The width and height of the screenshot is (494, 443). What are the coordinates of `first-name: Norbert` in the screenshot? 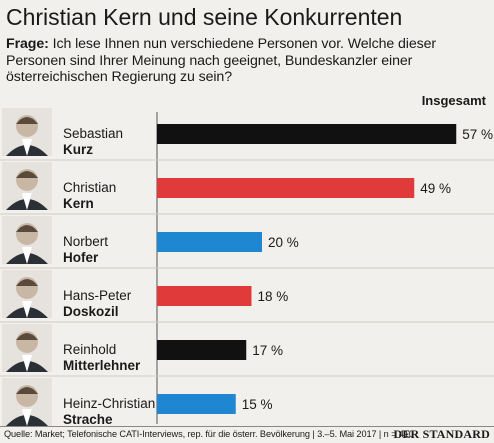 It's located at (86, 241).